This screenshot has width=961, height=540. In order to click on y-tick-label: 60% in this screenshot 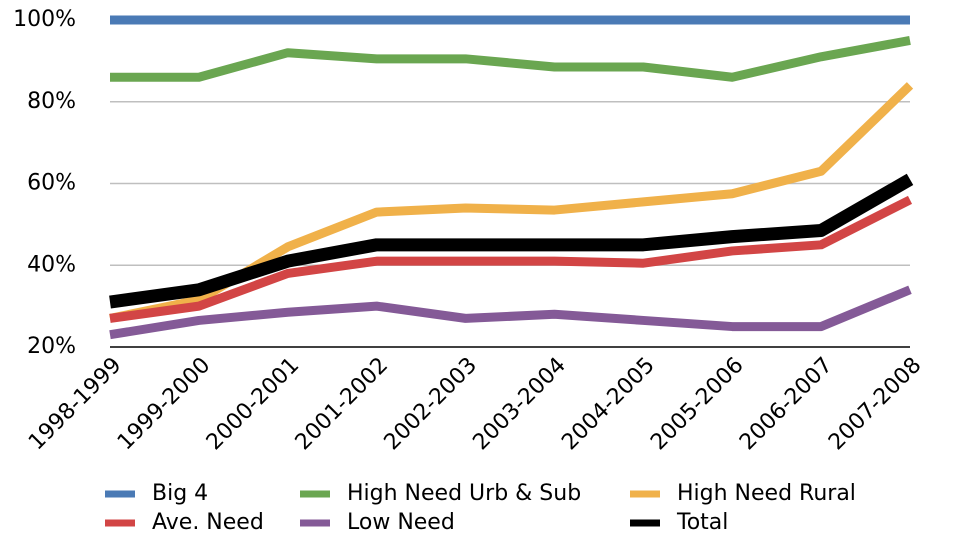, I will do `click(51, 183)`.